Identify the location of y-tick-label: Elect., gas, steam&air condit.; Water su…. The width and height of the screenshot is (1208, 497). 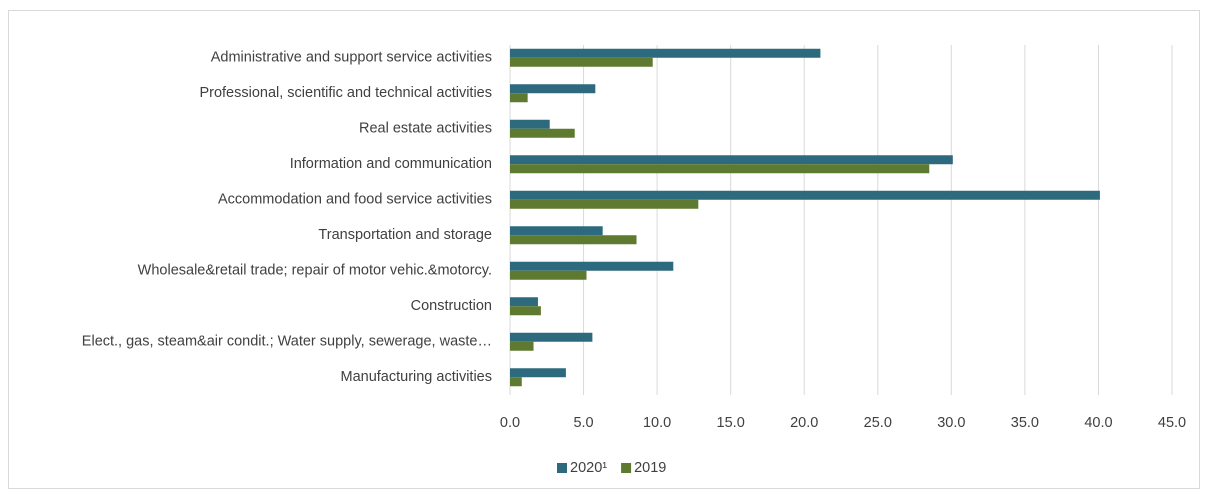
(287, 342).